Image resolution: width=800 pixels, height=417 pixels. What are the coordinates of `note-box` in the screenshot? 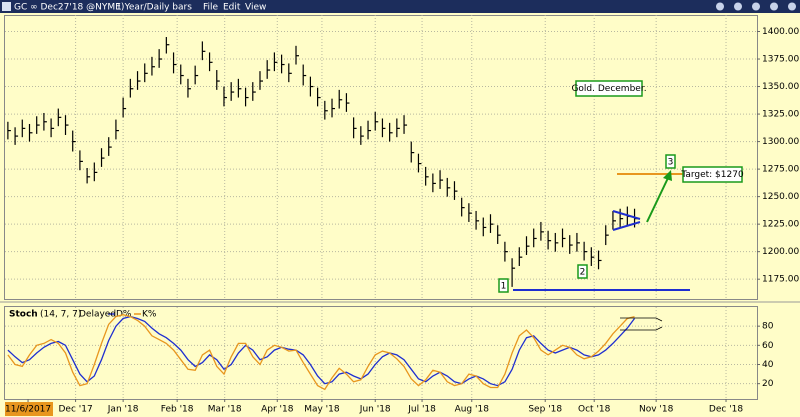 It's located at (609, 88).